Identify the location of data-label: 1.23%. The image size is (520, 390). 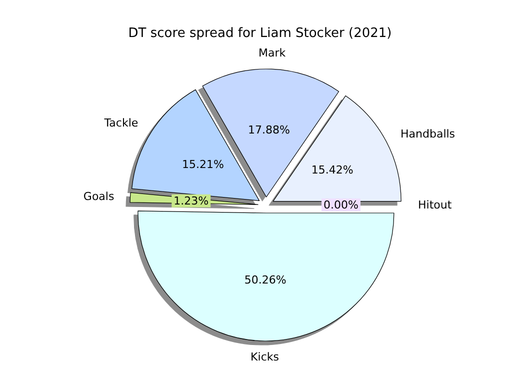
(191, 201).